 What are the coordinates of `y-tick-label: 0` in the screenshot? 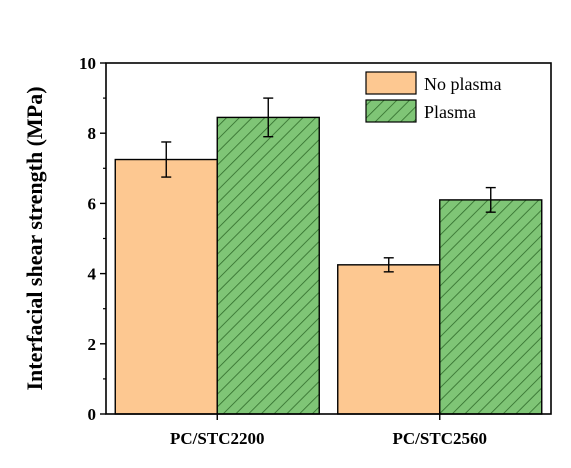 It's located at (92, 414).